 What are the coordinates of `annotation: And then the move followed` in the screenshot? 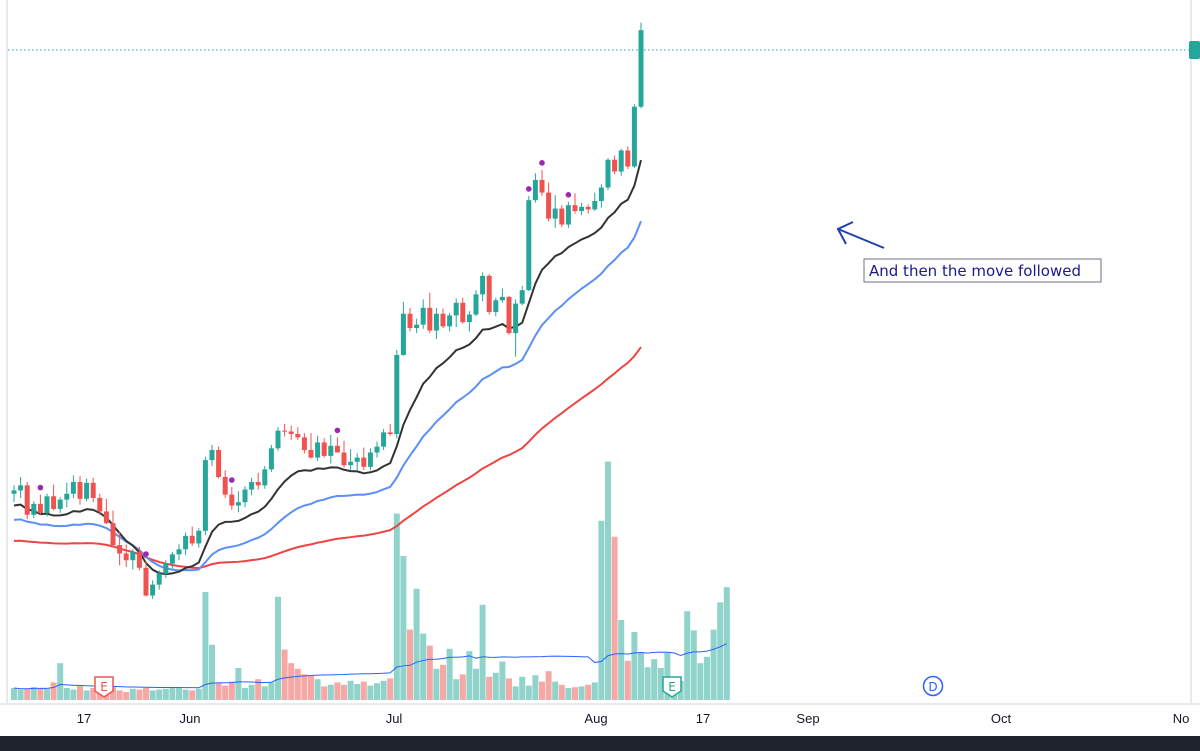 It's located at (969, 252).